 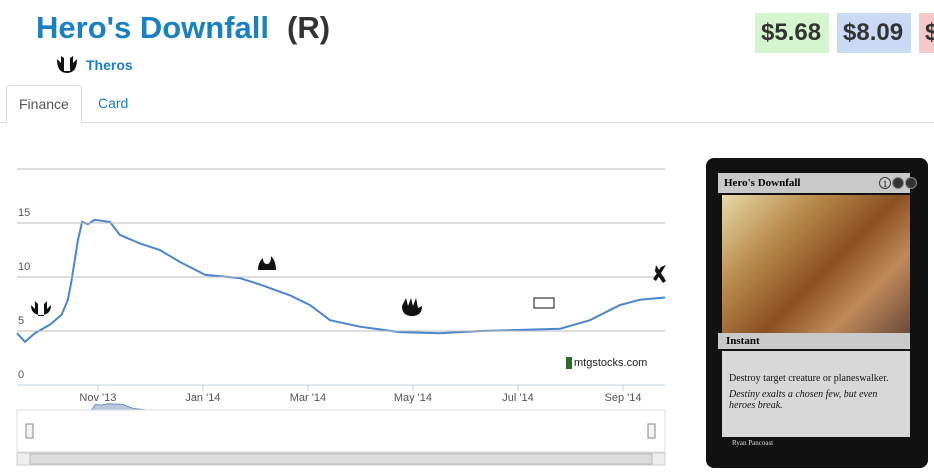 I want to click on mana-cost: 1, so click(x=885, y=183).